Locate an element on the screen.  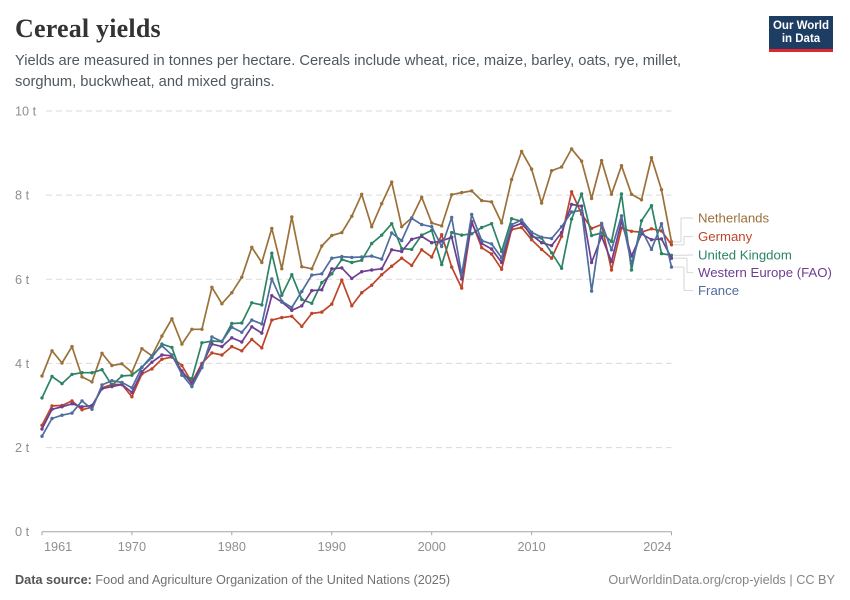
svg-text: France is located at coordinates (718, 290).